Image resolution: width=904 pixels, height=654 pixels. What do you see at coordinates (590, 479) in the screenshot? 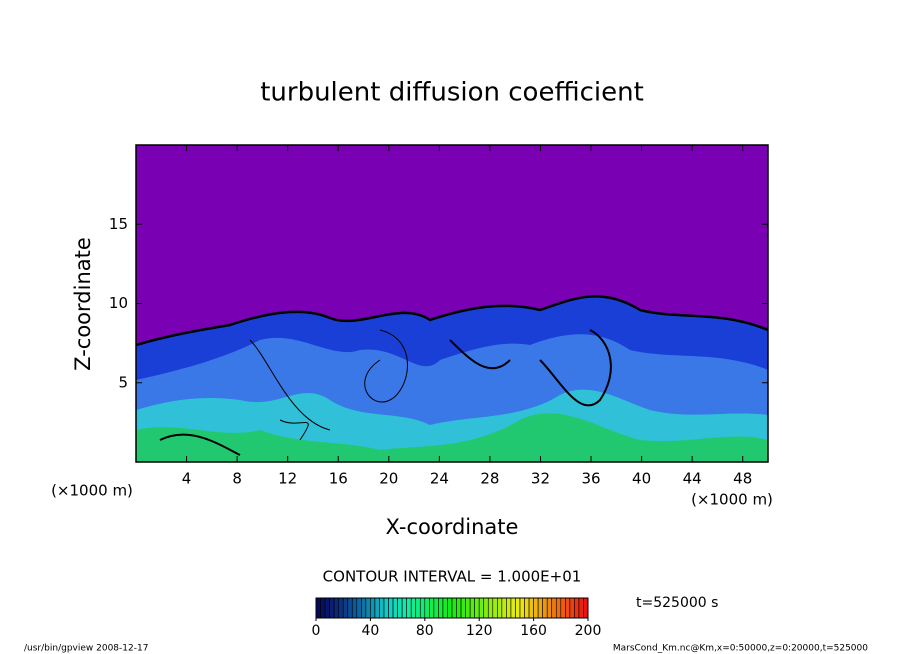
I see `x-tick-label: 36` at bounding box center [590, 479].